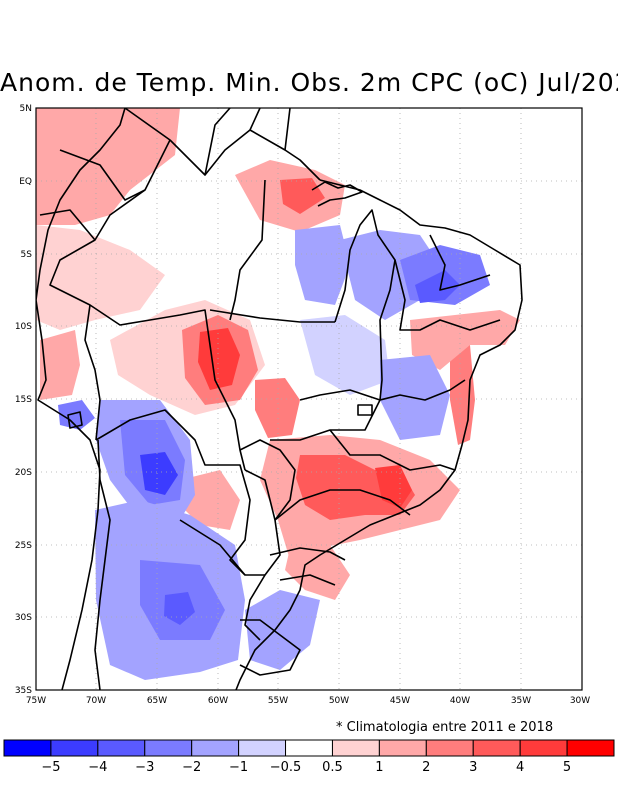 This screenshot has height=800, width=618. What do you see at coordinates (219, 359) in the screenshot?
I see `warm-anomaly-mato-grosso-core` at bounding box center [219, 359].